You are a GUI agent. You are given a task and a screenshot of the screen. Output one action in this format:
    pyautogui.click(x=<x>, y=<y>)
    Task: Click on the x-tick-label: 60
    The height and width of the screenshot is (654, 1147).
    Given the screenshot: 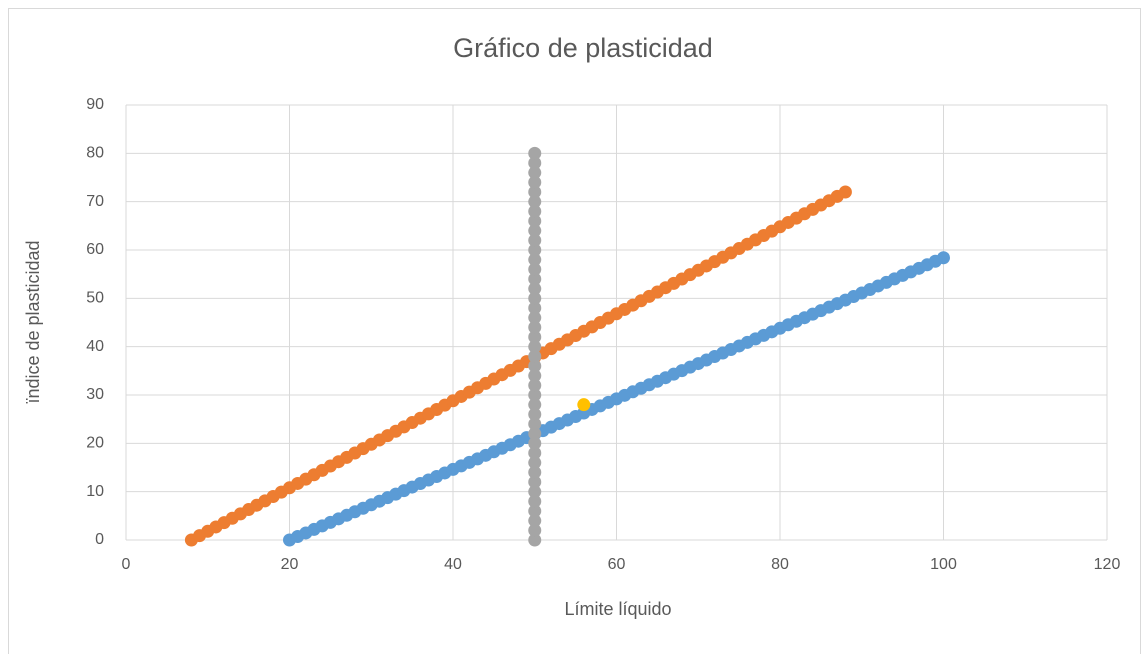 What is the action you would take?
    pyautogui.click(x=617, y=564)
    